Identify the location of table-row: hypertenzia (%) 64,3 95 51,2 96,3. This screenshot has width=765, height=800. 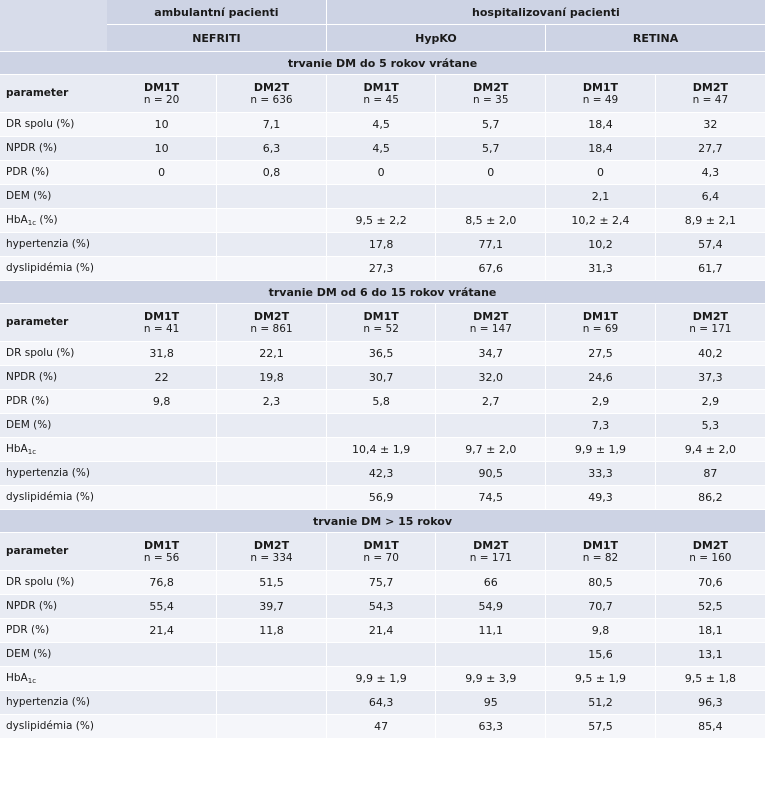
(382, 702).